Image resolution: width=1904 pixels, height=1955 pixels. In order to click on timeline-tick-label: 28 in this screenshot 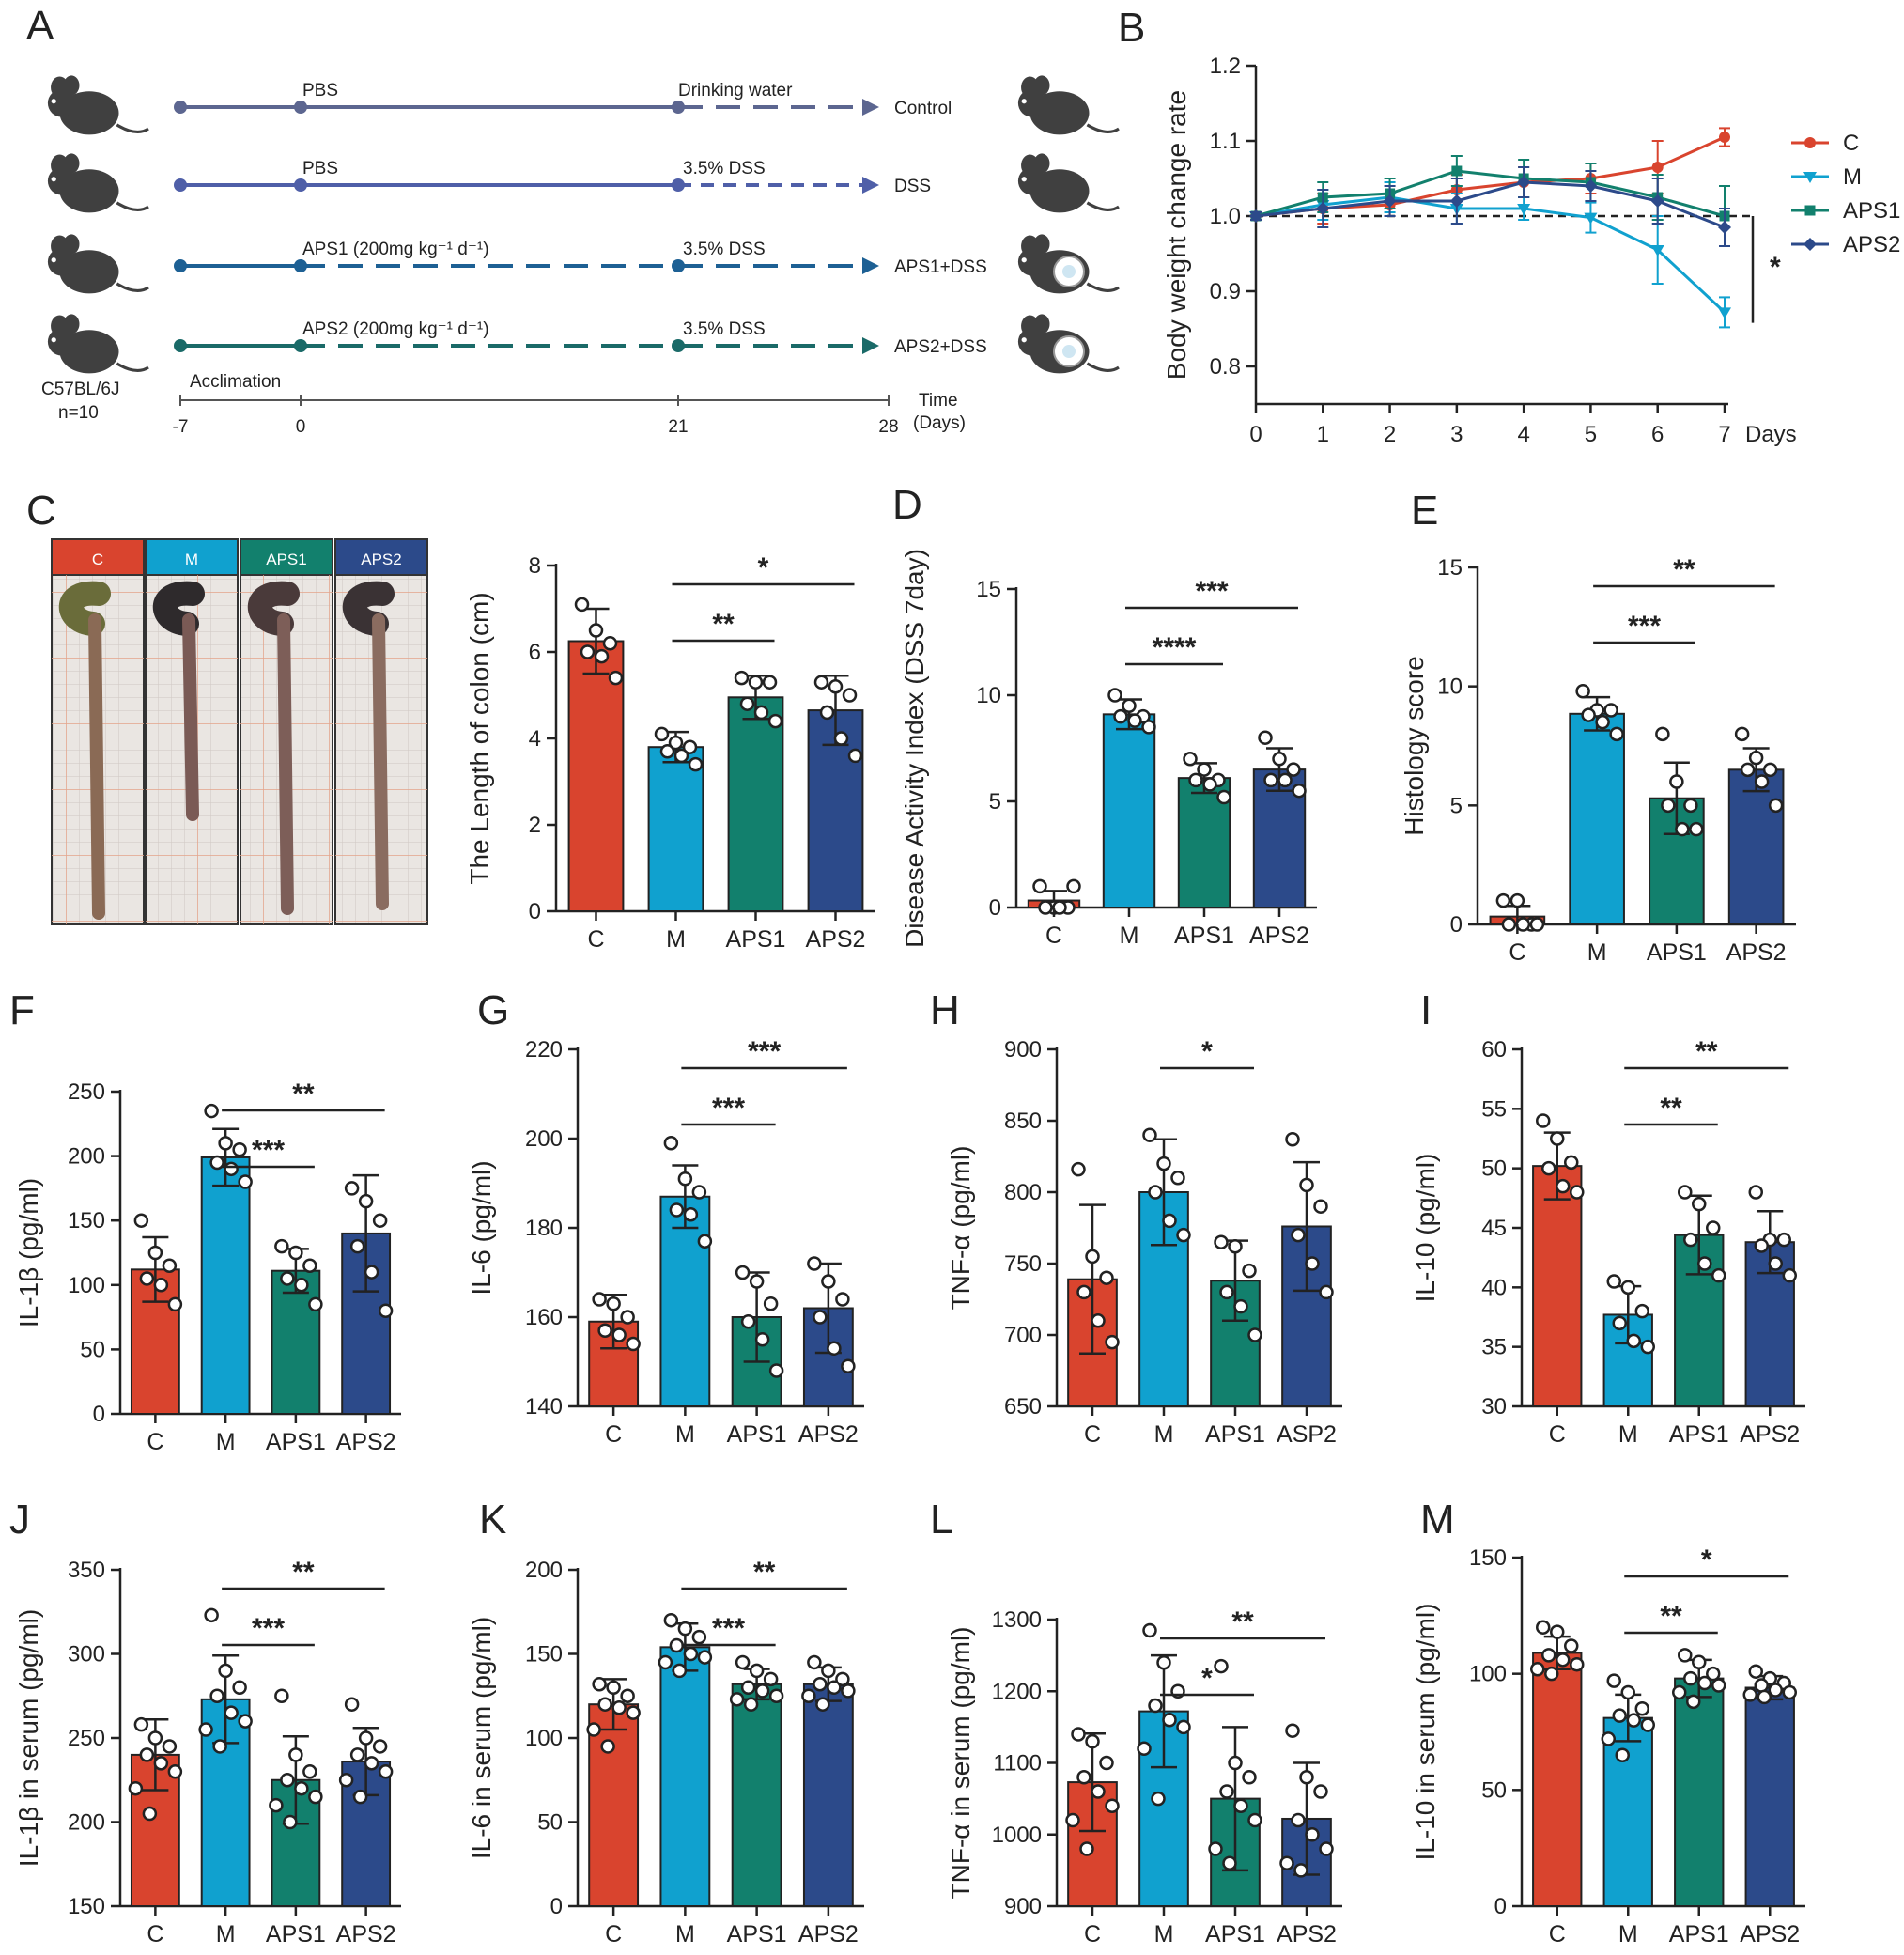, I will do `click(888, 427)`.